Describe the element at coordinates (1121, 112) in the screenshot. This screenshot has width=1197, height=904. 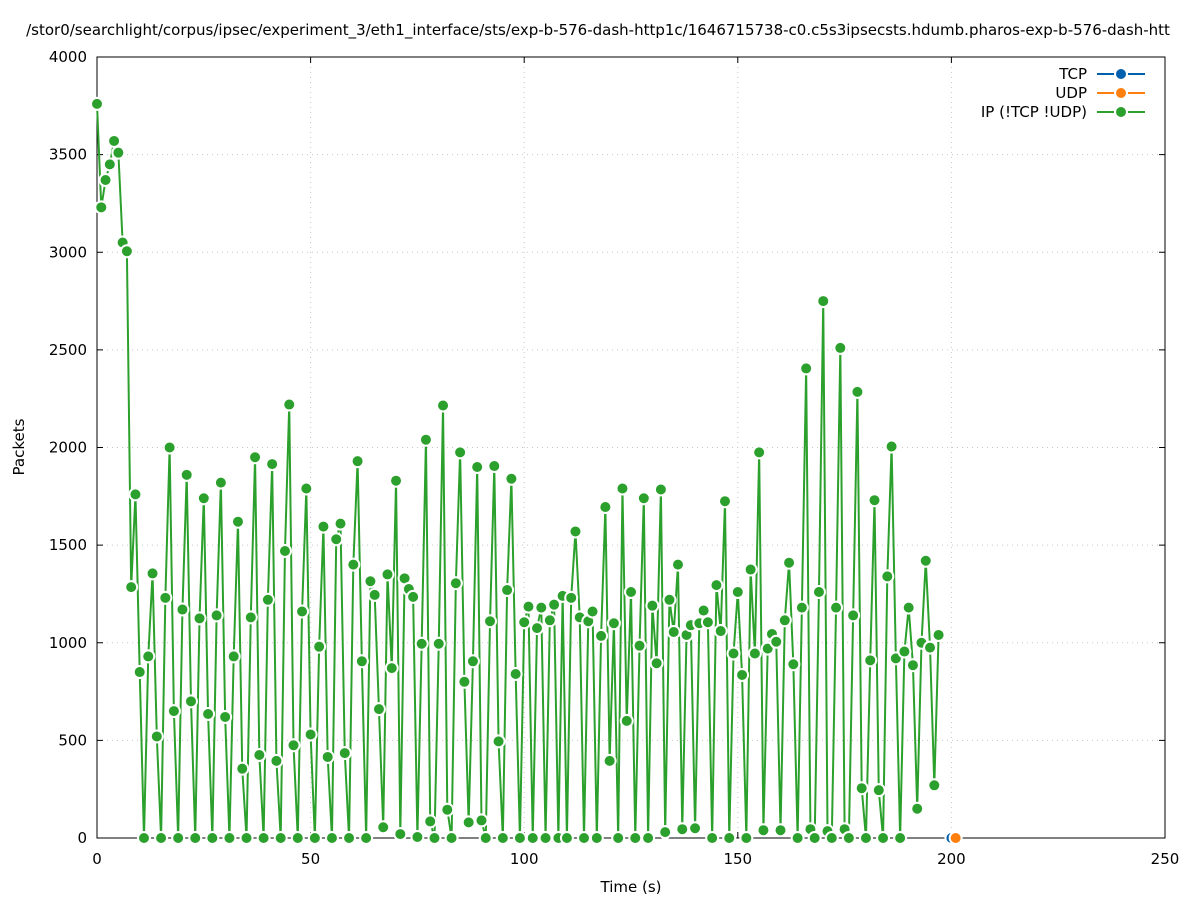
I see `legend-marker-sample` at that location.